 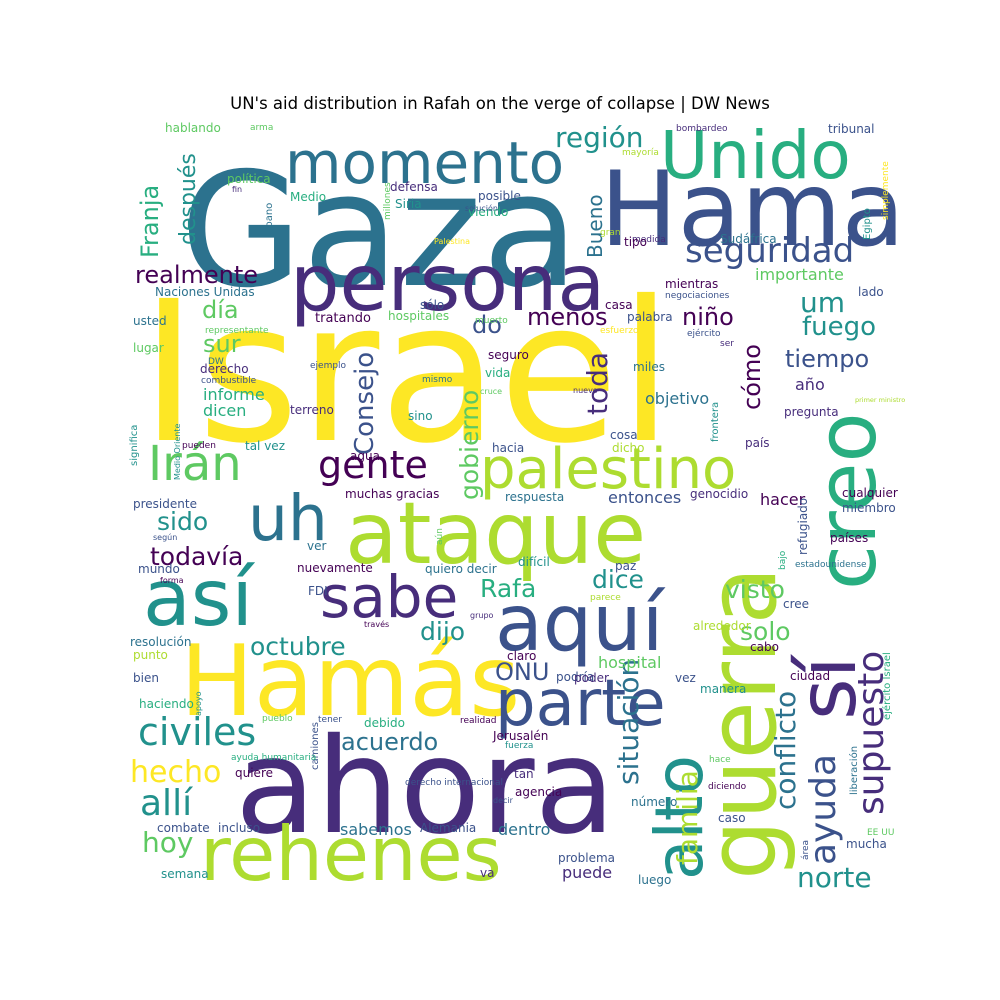 What do you see at coordinates (538, 792) in the screenshot?
I see `word-agencia: agencia` at bounding box center [538, 792].